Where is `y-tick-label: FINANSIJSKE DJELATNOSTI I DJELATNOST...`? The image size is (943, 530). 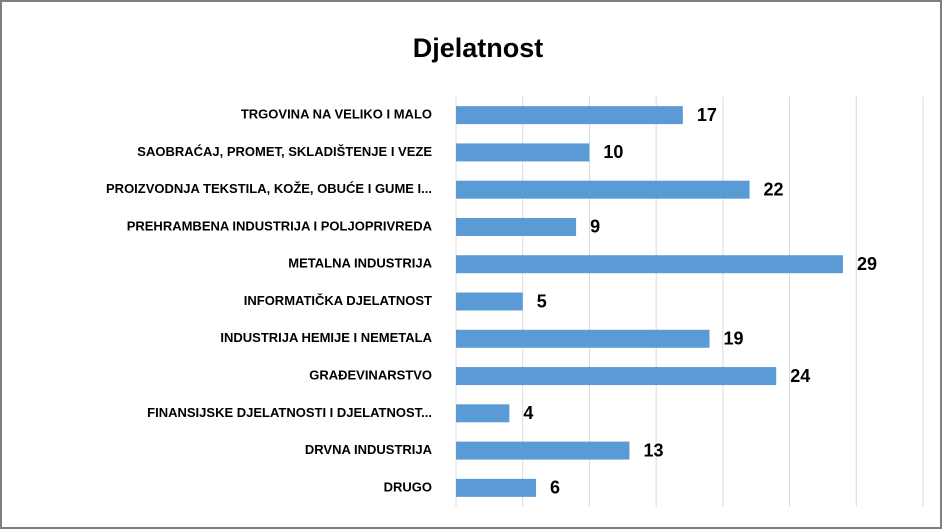 y-tick-label: FINANSIJSKE DJELATNOSTI I DJELATNOST... is located at coordinates (289, 412).